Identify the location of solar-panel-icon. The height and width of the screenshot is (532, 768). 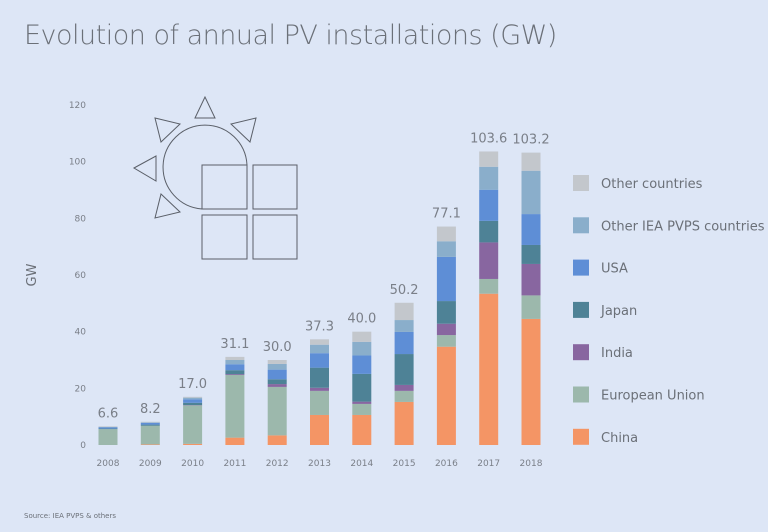
(215, 177).